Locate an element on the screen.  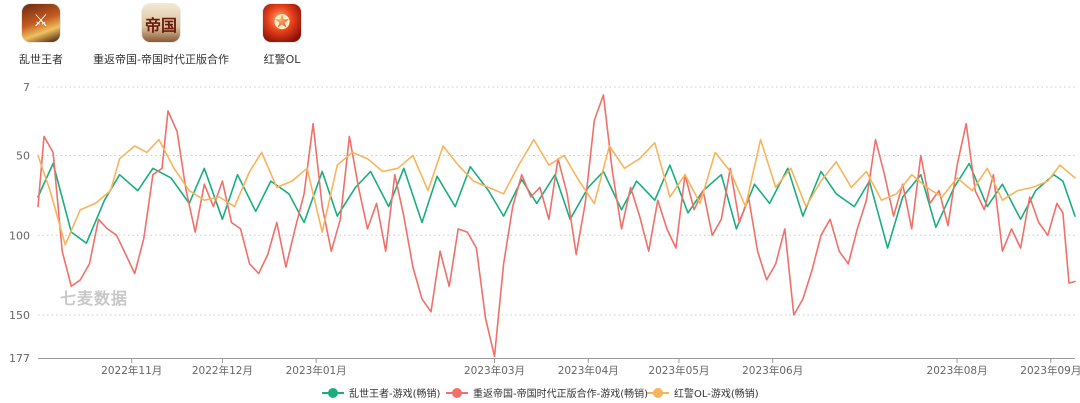
legend-item-chongfan-diguo: 重返帝国-帝国时代正版合作-游戏(畅销) is located at coordinates (547, 392).